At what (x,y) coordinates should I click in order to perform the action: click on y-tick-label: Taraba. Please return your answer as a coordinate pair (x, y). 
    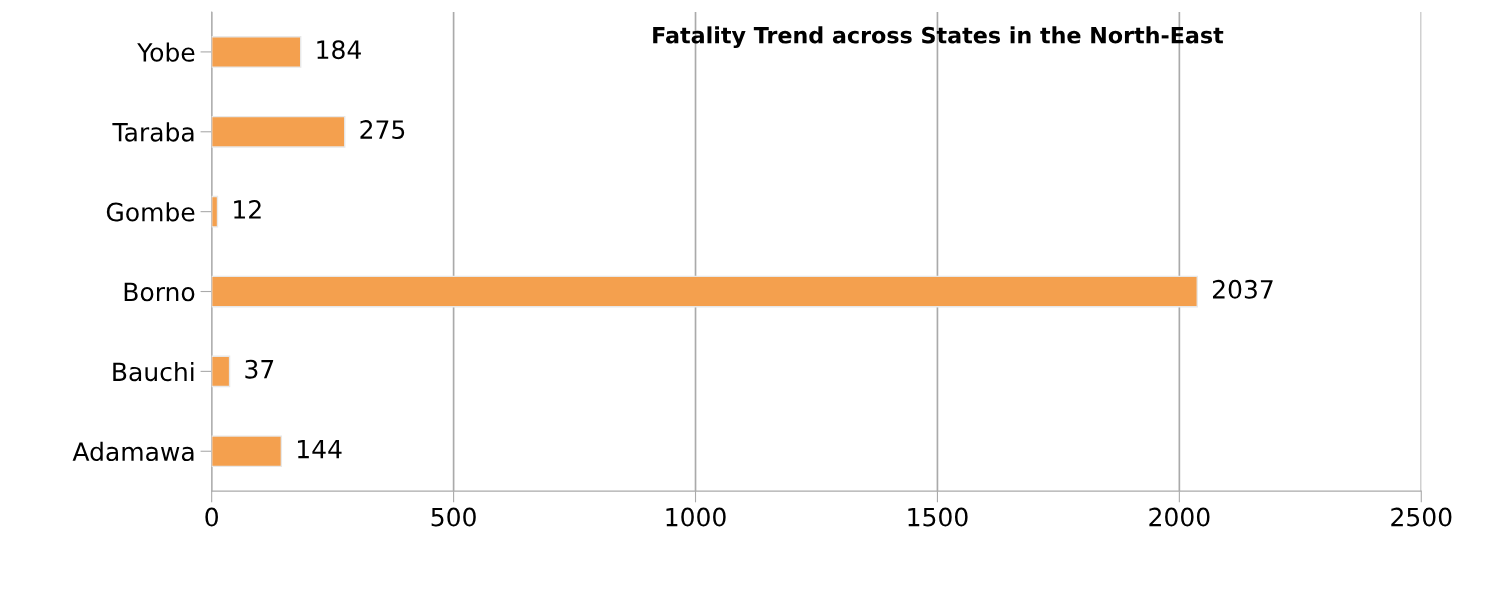
    Looking at the image, I should click on (153, 132).